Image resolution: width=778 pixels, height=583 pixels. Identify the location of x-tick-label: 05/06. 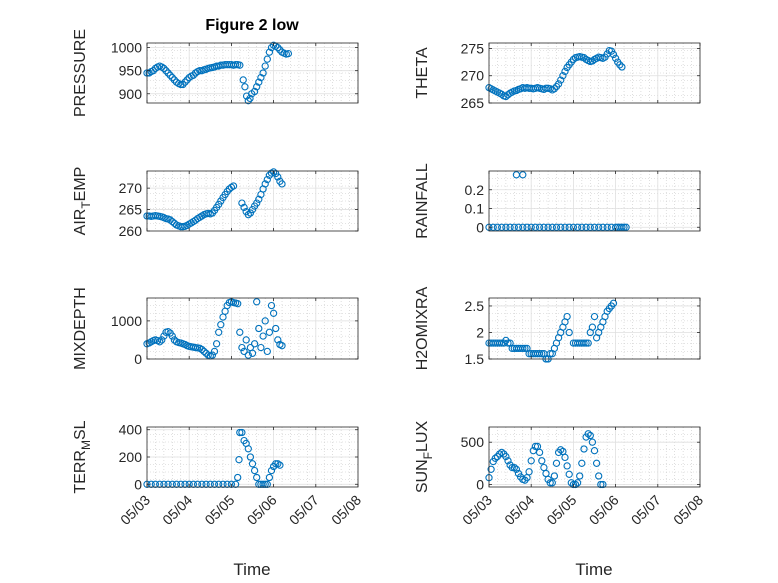
(604, 510).